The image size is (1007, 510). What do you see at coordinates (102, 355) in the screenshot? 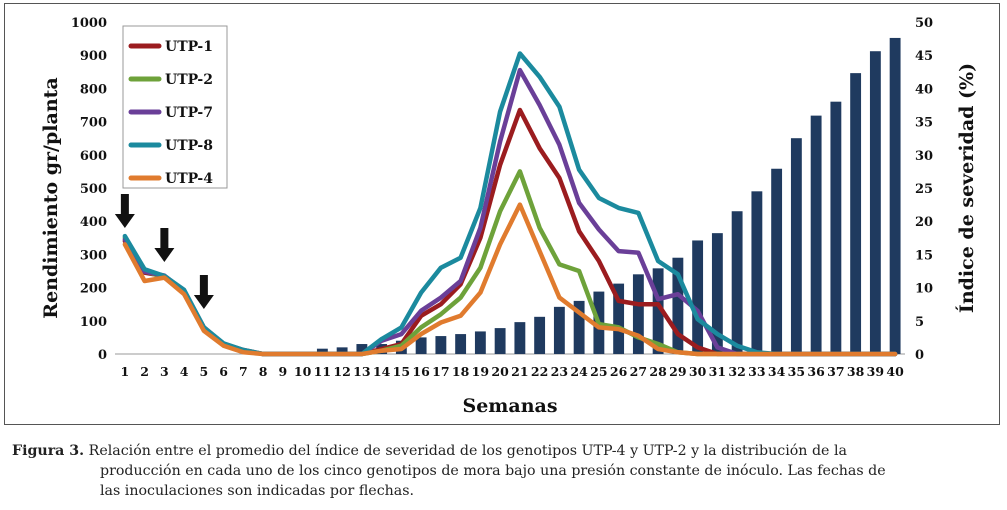
I see `y-left-tick-label: 0` at bounding box center [102, 355].